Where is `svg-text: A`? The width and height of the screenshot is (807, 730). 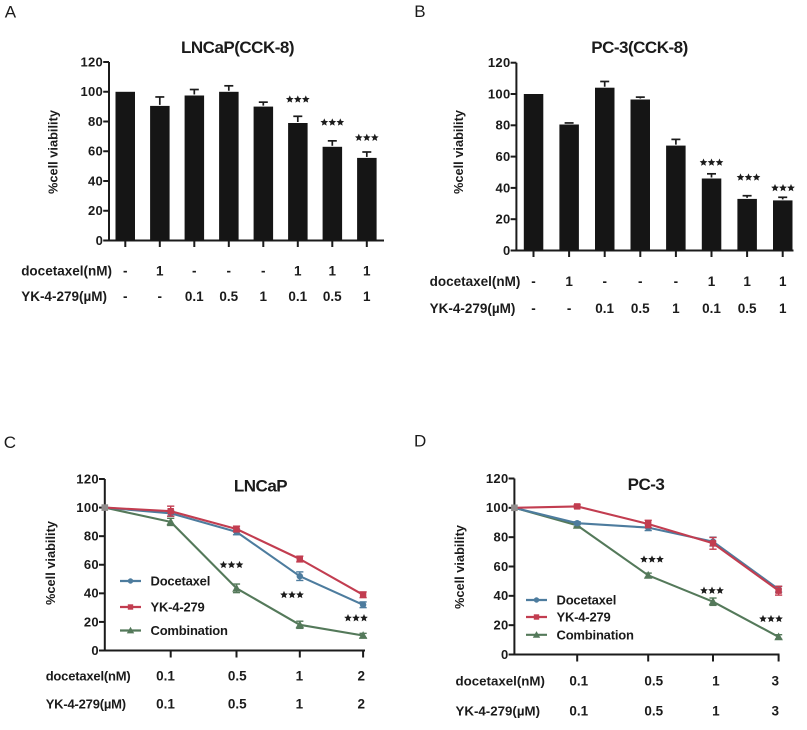
svg-text: A is located at coordinates (11, 12).